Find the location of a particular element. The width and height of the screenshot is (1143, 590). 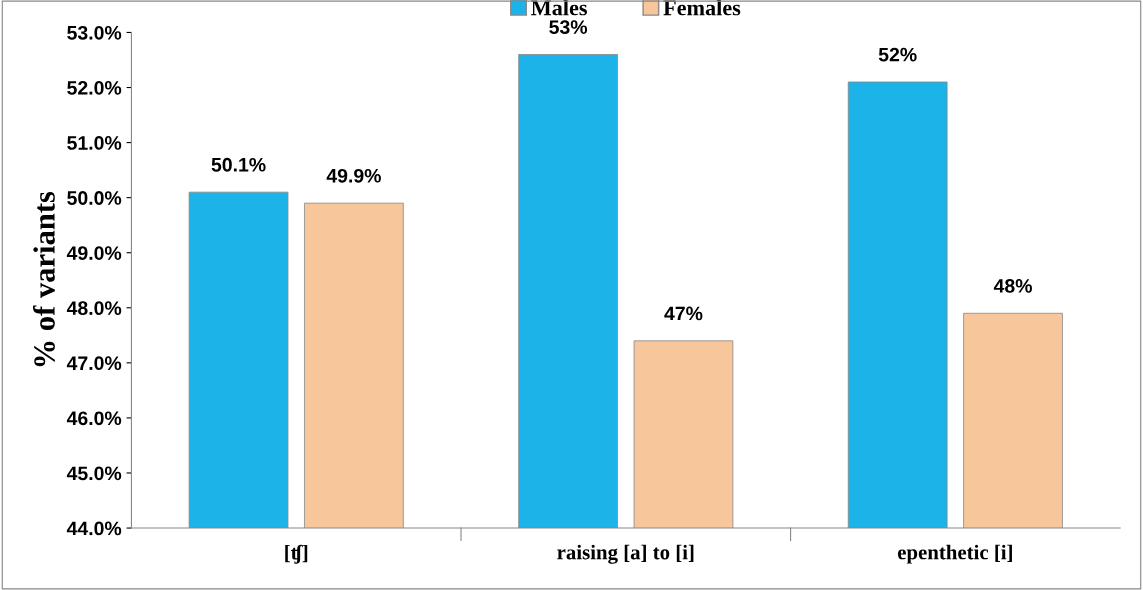

x-tick-label: epenthetic [i] is located at coordinates (954, 554).